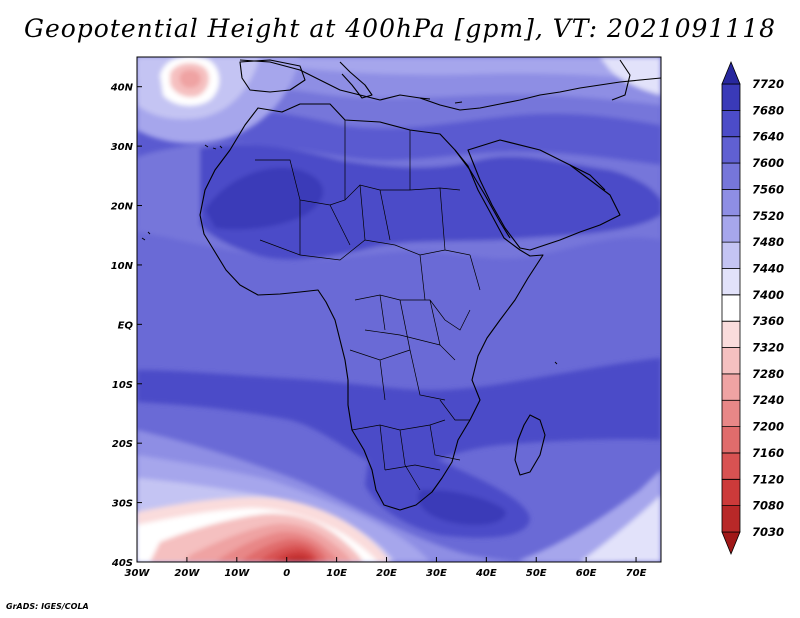  What do you see at coordinates (768, 374) in the screenshot?
I see `colorbar-level-label: 7280` at bounding box center [768, 374].